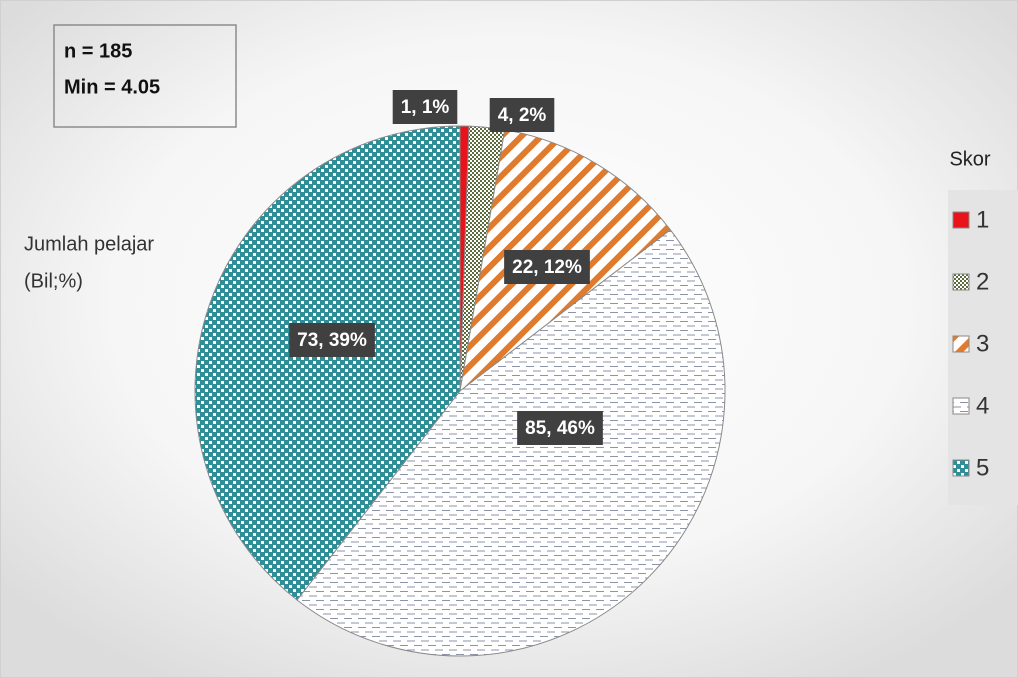 This screenshot has height=678, width=1018. I want to click on data-label: 73, 39%, so click(332, 340).